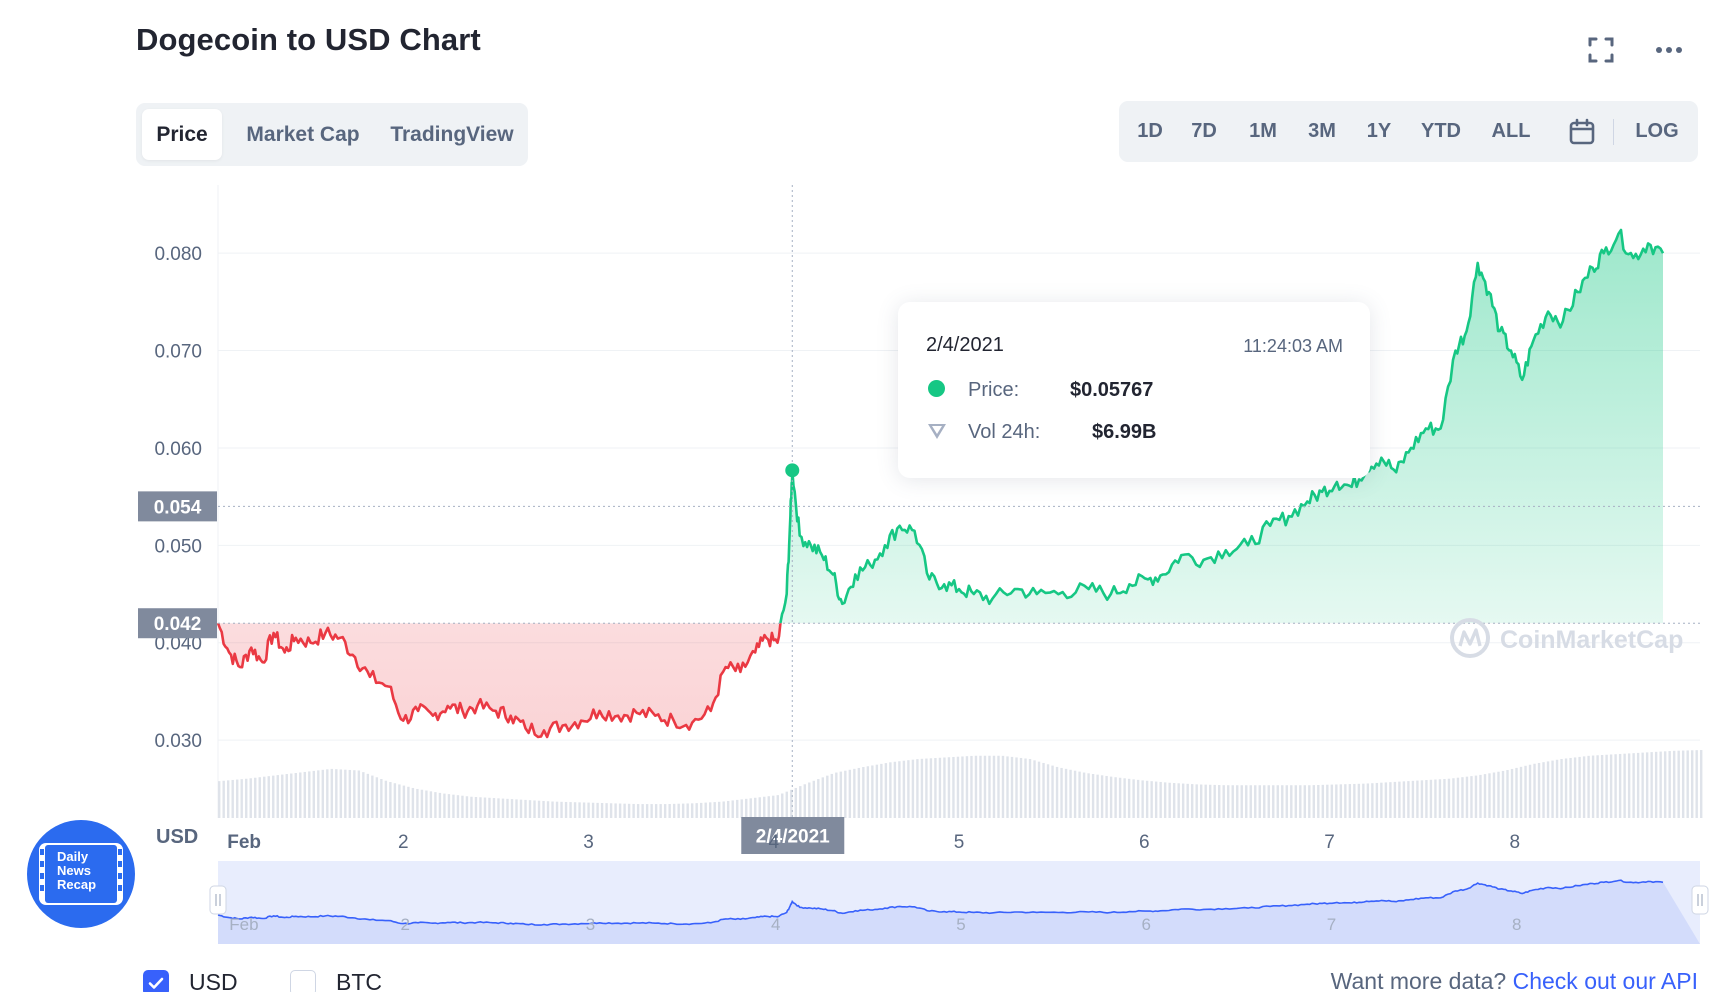 The height and width of the screenshot is (992, 1722). I want to click on price-area-down, so click(499, 680).